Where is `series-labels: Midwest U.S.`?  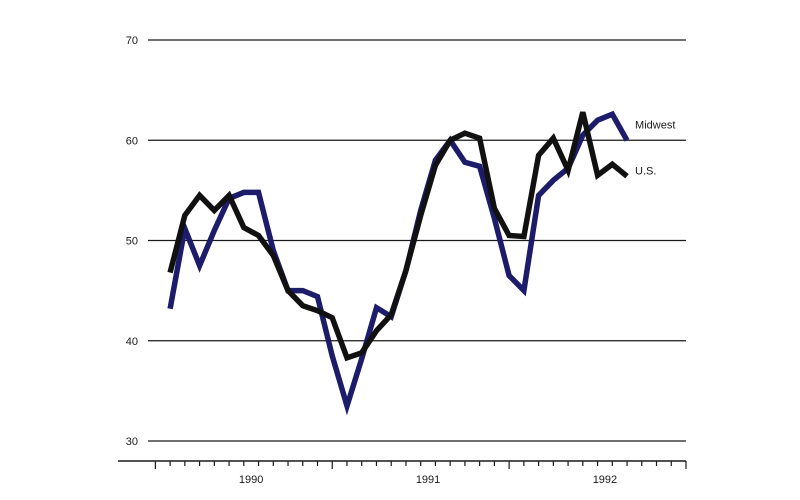
series-labels: Midwest U.S. is located at coordinates (655, 148).